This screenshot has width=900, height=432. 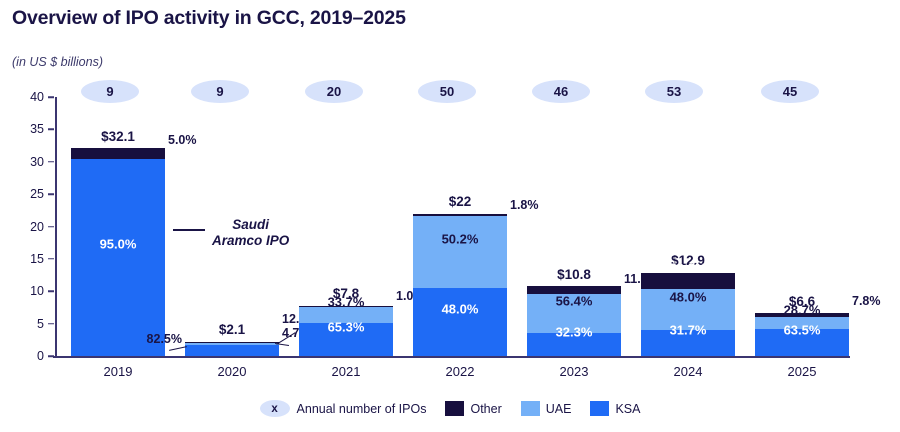 I want to click on bar-segment-uae-2025, so click(x=802, y=322).